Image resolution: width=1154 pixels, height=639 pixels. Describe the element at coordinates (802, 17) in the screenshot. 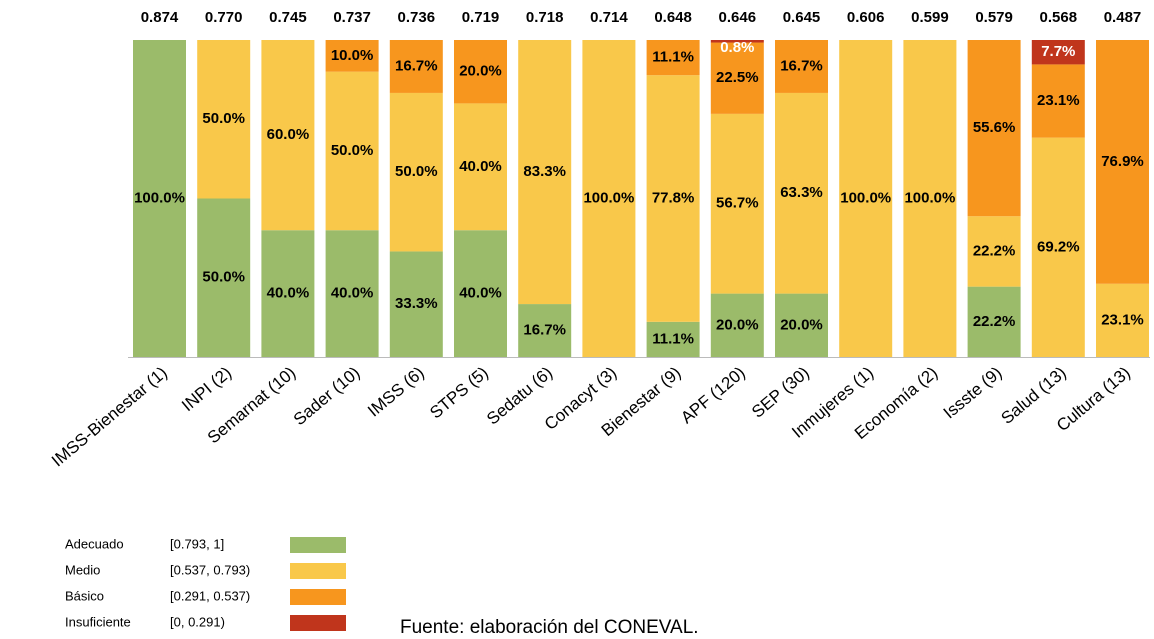

I see `score-label: 0.645` at that location.